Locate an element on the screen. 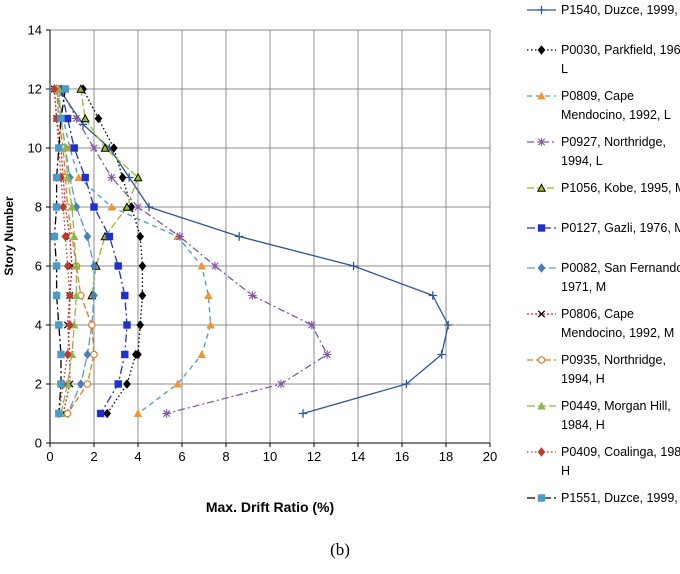 Image resolution: width=680 pixels, height=574 pixels. x-tick-label: 12 is located at coordinates (314, 456).